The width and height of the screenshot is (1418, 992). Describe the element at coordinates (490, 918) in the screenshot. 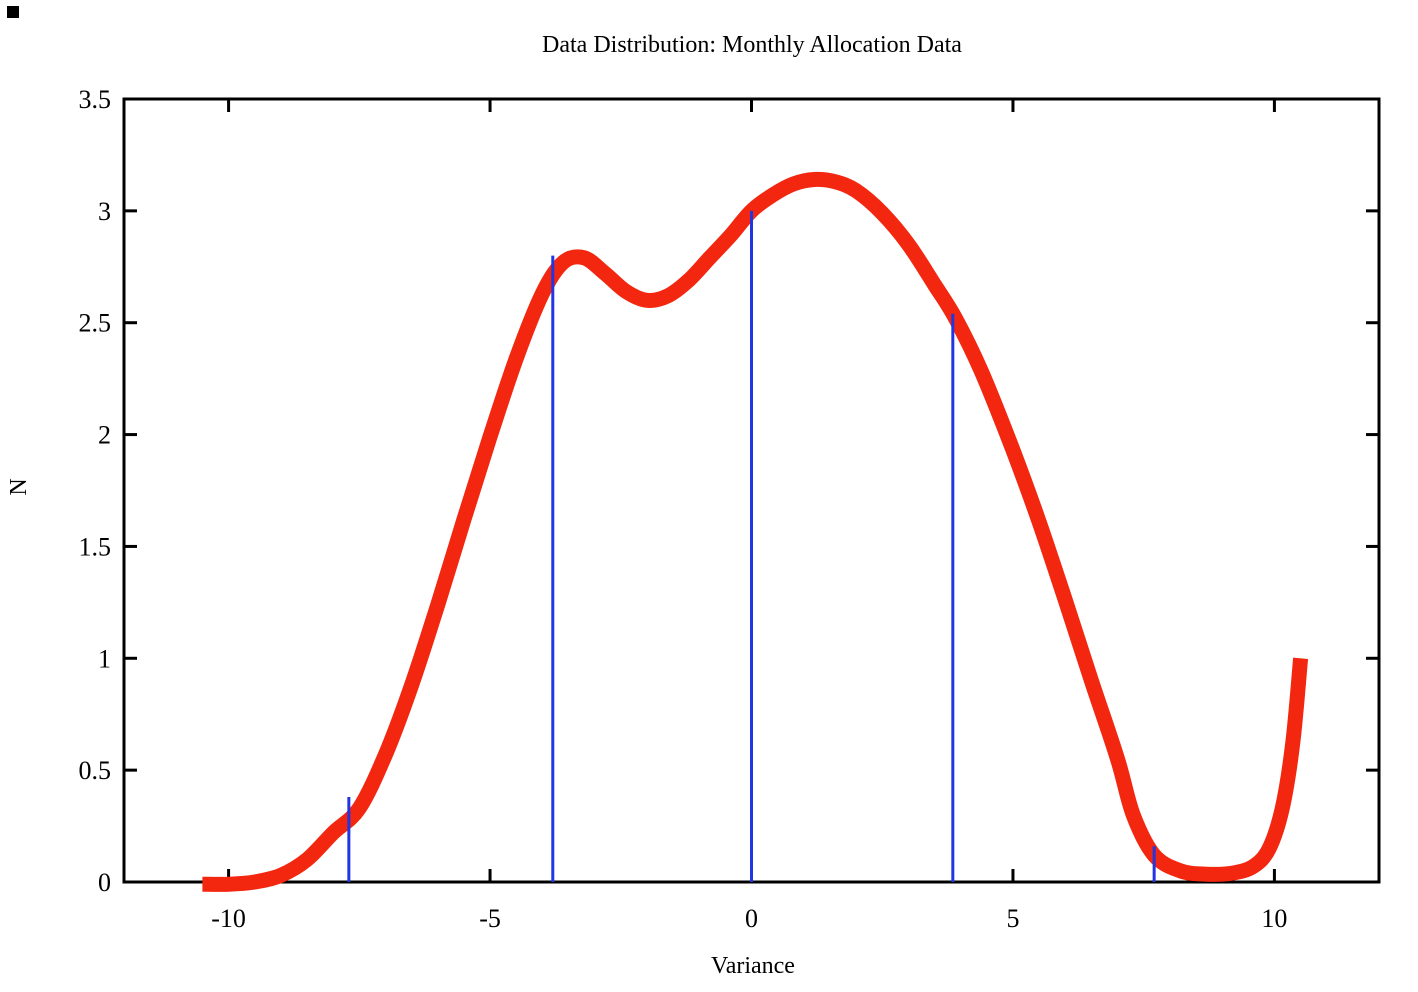

I see `x-tick-label: -5` at that location.